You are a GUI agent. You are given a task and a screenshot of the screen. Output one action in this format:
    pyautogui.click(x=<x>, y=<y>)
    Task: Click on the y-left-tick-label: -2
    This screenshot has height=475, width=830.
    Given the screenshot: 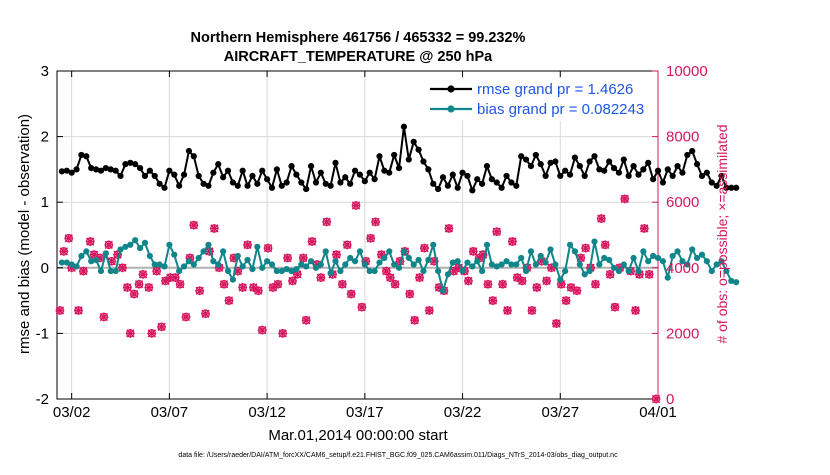 What is the action you would take?
    pyautogui.click(x=42, y=399)
    